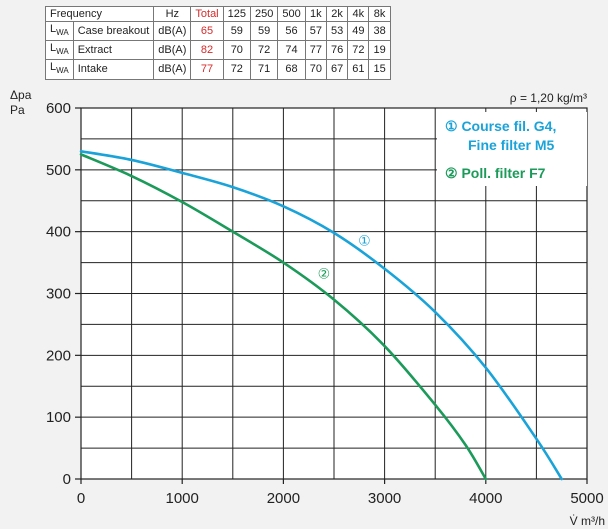 The width and height of the screenshot is (608, 529). Describe the element at coordinates (500, 126) in the screenshot. I see `legend-entry-1-line-1: ① Course fil. G4,` at that location.